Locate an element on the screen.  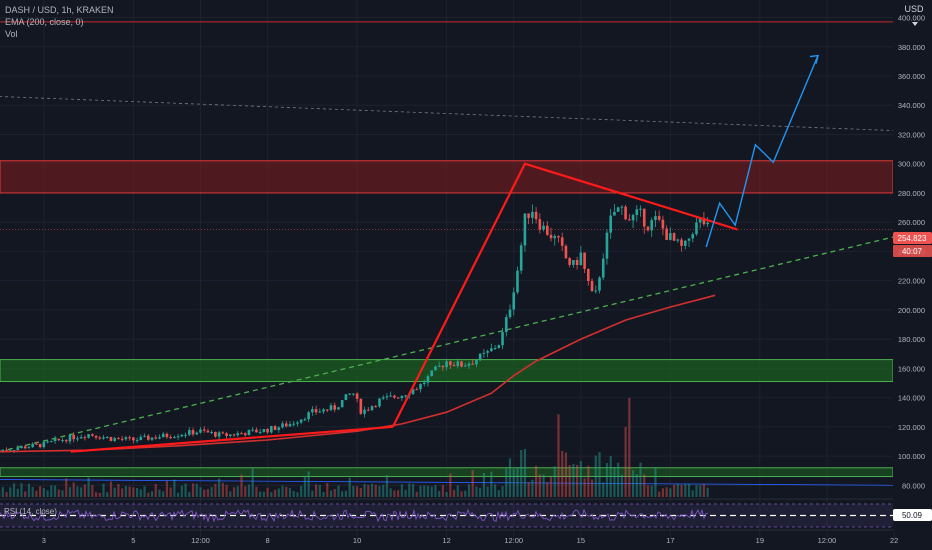
price-axis-background is located at coordinates (912, 265).